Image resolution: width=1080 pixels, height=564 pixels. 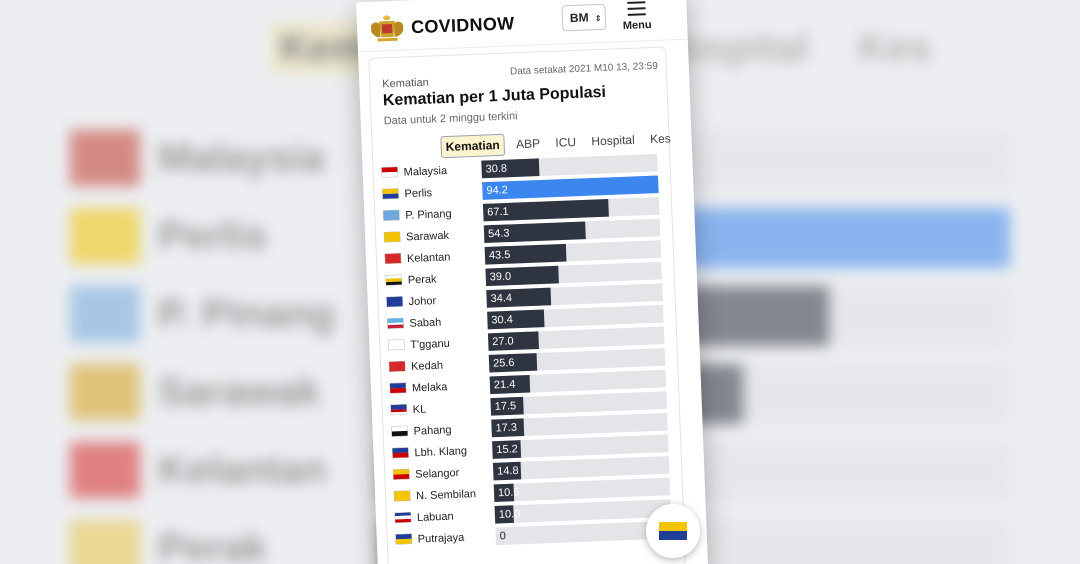 What do you see at coordinates (396, 345) in the screenshot?
I see `terengganu-flag-icon` at bounding box center [396, 345].